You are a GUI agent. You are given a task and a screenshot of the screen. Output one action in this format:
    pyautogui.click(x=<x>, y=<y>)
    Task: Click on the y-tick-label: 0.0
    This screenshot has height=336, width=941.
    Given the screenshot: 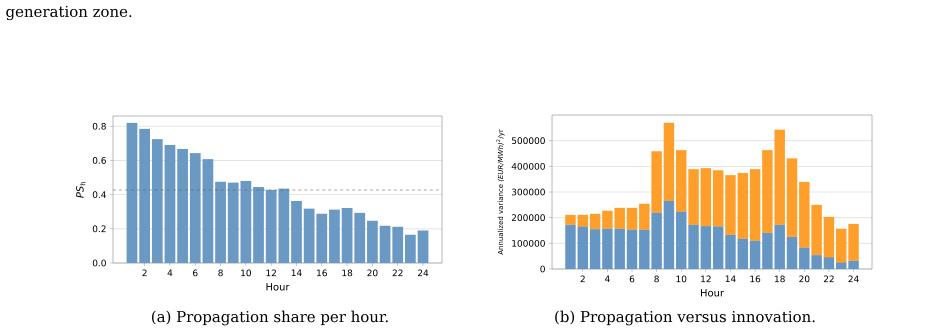 What is the action you would take?
    pyautogui.click(x=99, y=263)
    